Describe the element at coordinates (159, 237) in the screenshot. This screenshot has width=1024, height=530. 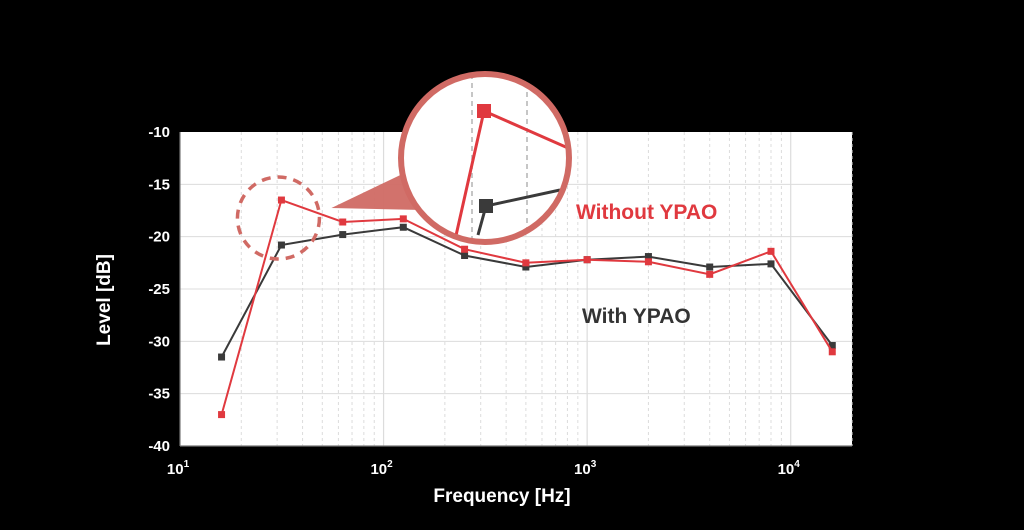
I see `y-tick-label: -20` at that location.